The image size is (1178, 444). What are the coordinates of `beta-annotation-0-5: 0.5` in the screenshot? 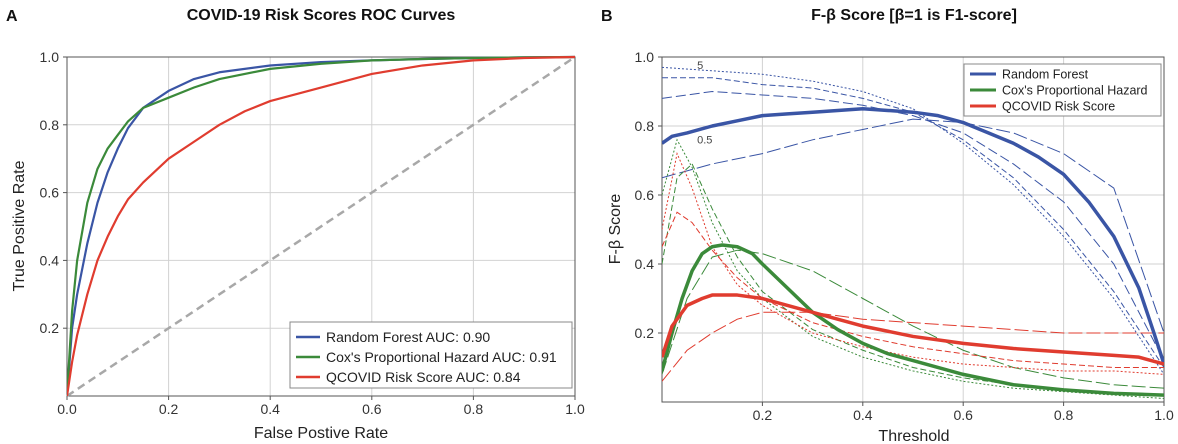 It's located at (704, 140).